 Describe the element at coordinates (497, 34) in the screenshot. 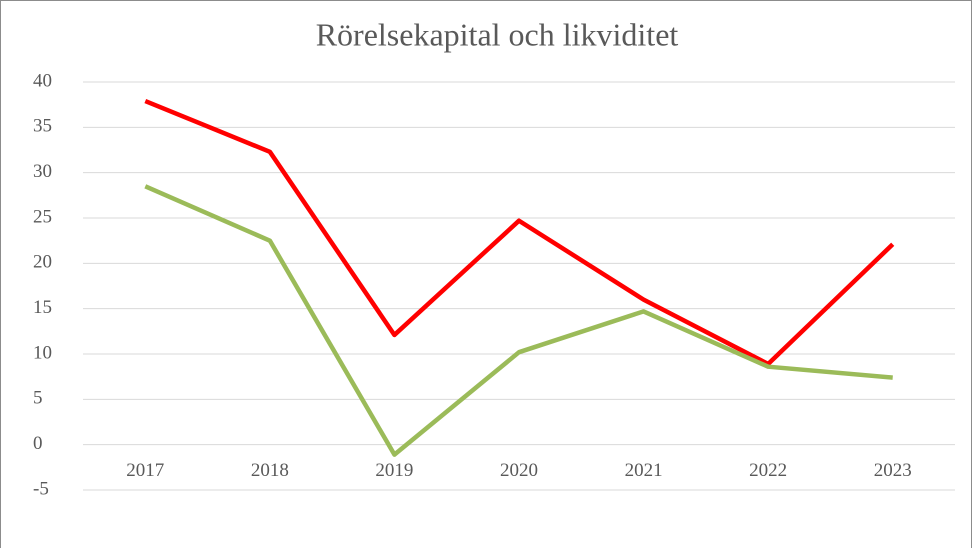

I see `chart-title: Rörelsekapital och likviditet` at that location.